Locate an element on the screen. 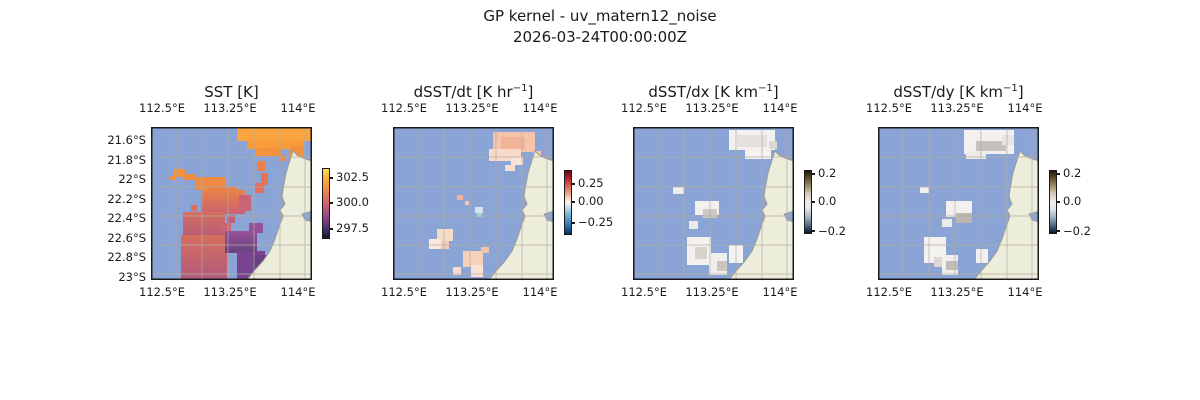  sst-data-patches is located at coordinates (241, 203).